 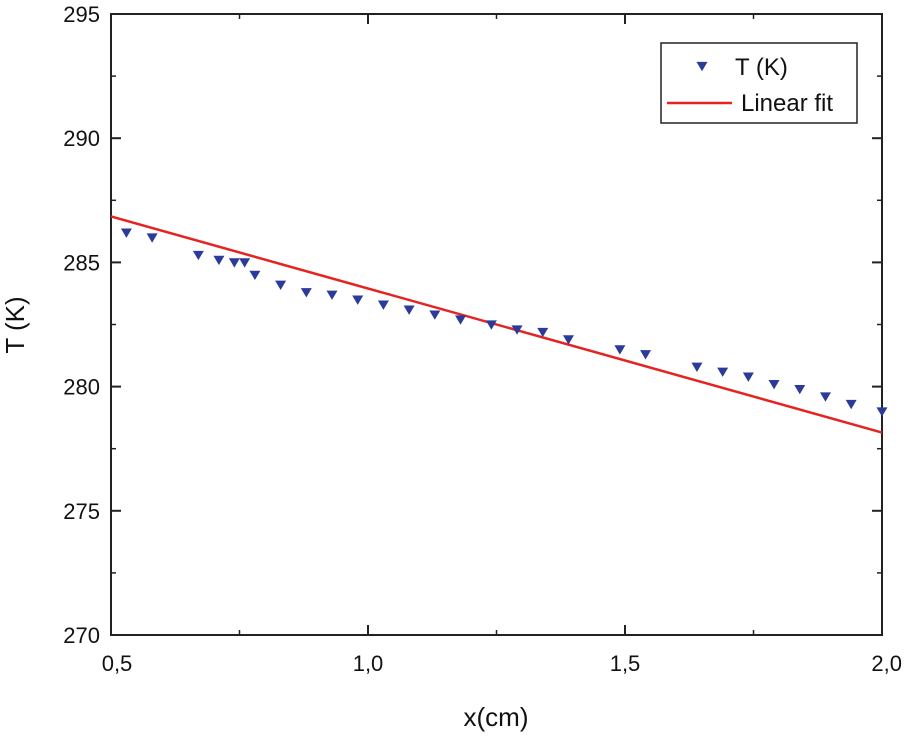 I want to click on legend: T (K) Linear fit, so click(x=759, y=83).